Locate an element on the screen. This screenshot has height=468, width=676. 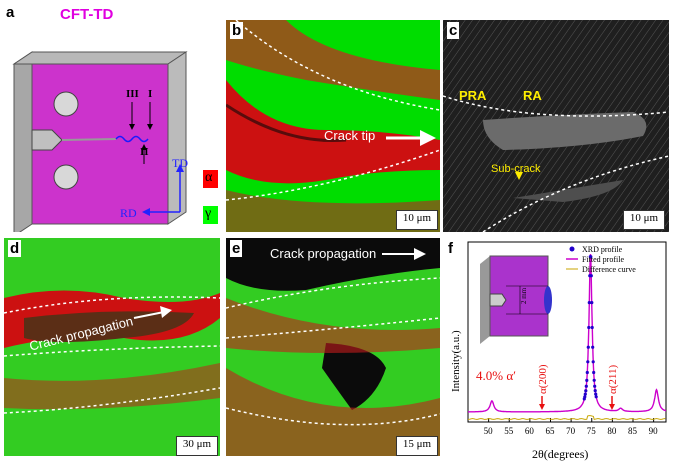
panel-b-annotation: Crack tip is located at coordinates (350, 135).